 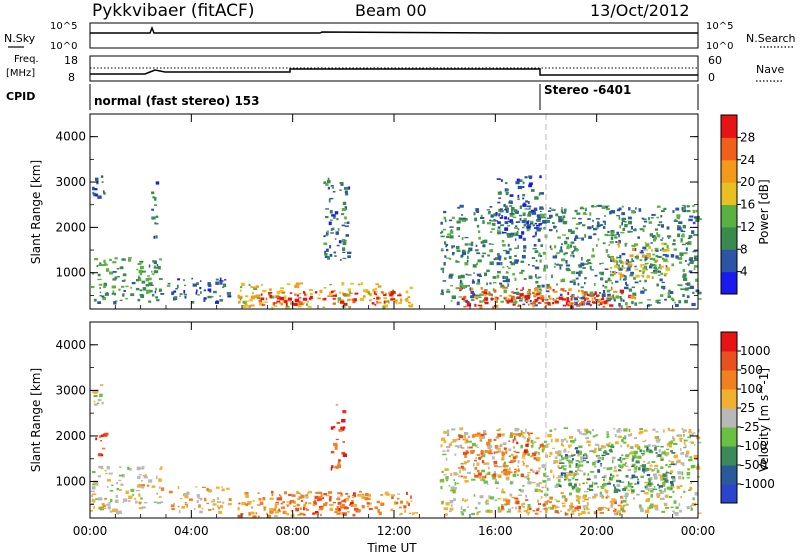 What do you see at coordinates (747, 205) in the screenshot?
I see `power-colorbar-tick-label: 16` at bounding box center [747, 205].